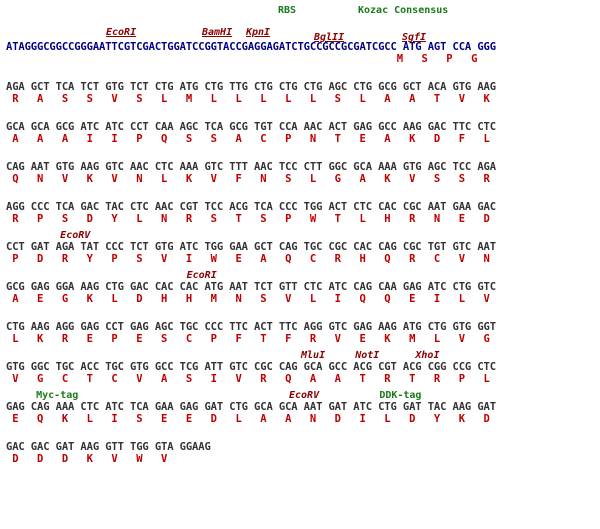 This screenshot has height=529, width=600. I want to click on block-annotation: MluI NotI XhoI, so click(223, 355).